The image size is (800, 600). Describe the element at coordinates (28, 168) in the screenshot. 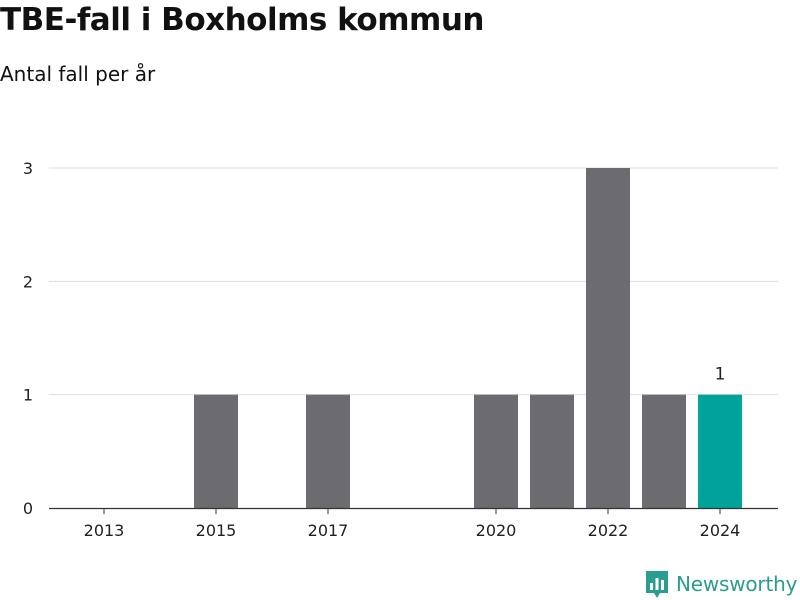

I see `y-tick-label-3: 3` at that location.